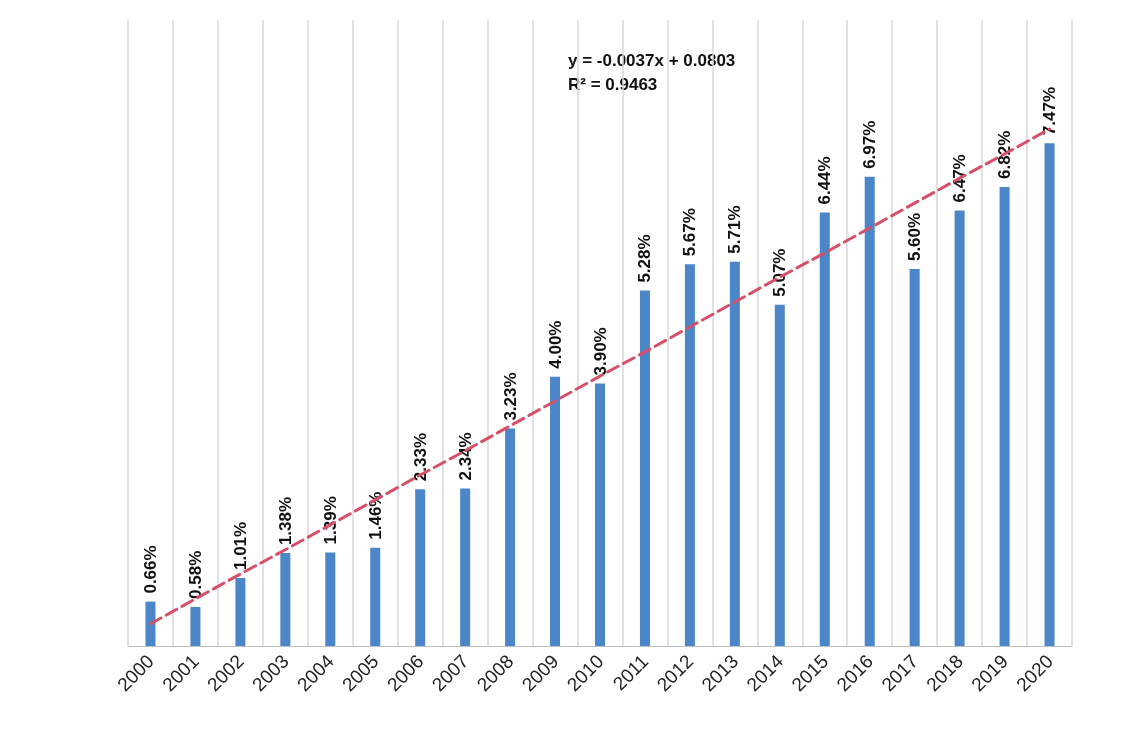 This screenshot has width=1140, height=750. What do you see at coordinates (240, 546) in the screenshot?
I see `data-label: 1.01%` at bounding box center [240, 546].